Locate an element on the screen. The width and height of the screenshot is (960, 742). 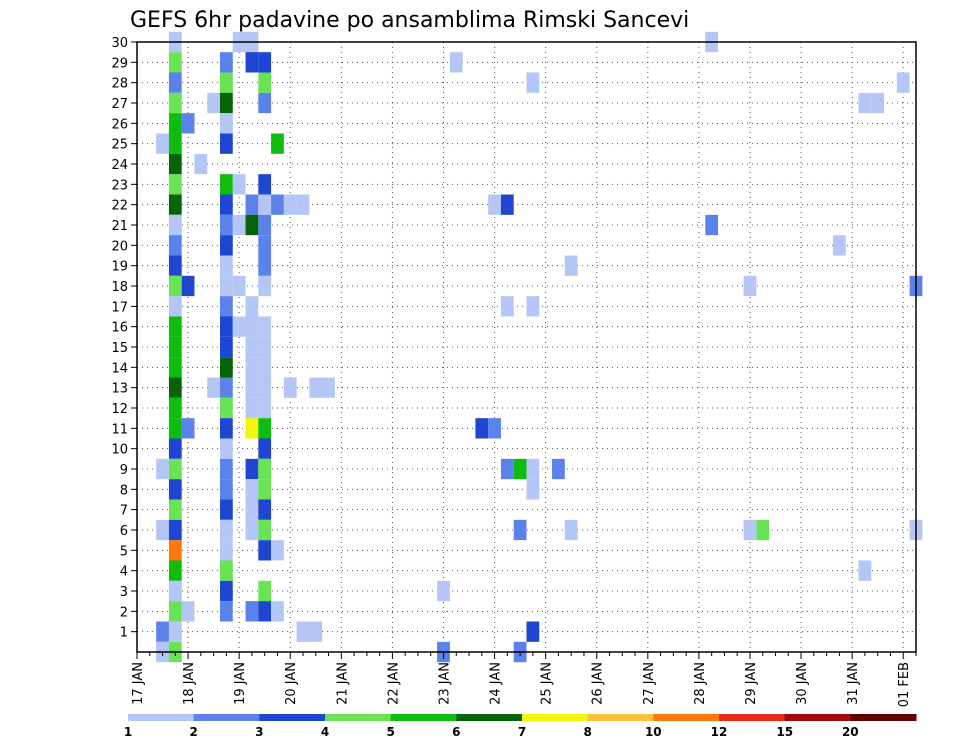
y-tick-label: 23 is located at coordinates (119, 185).